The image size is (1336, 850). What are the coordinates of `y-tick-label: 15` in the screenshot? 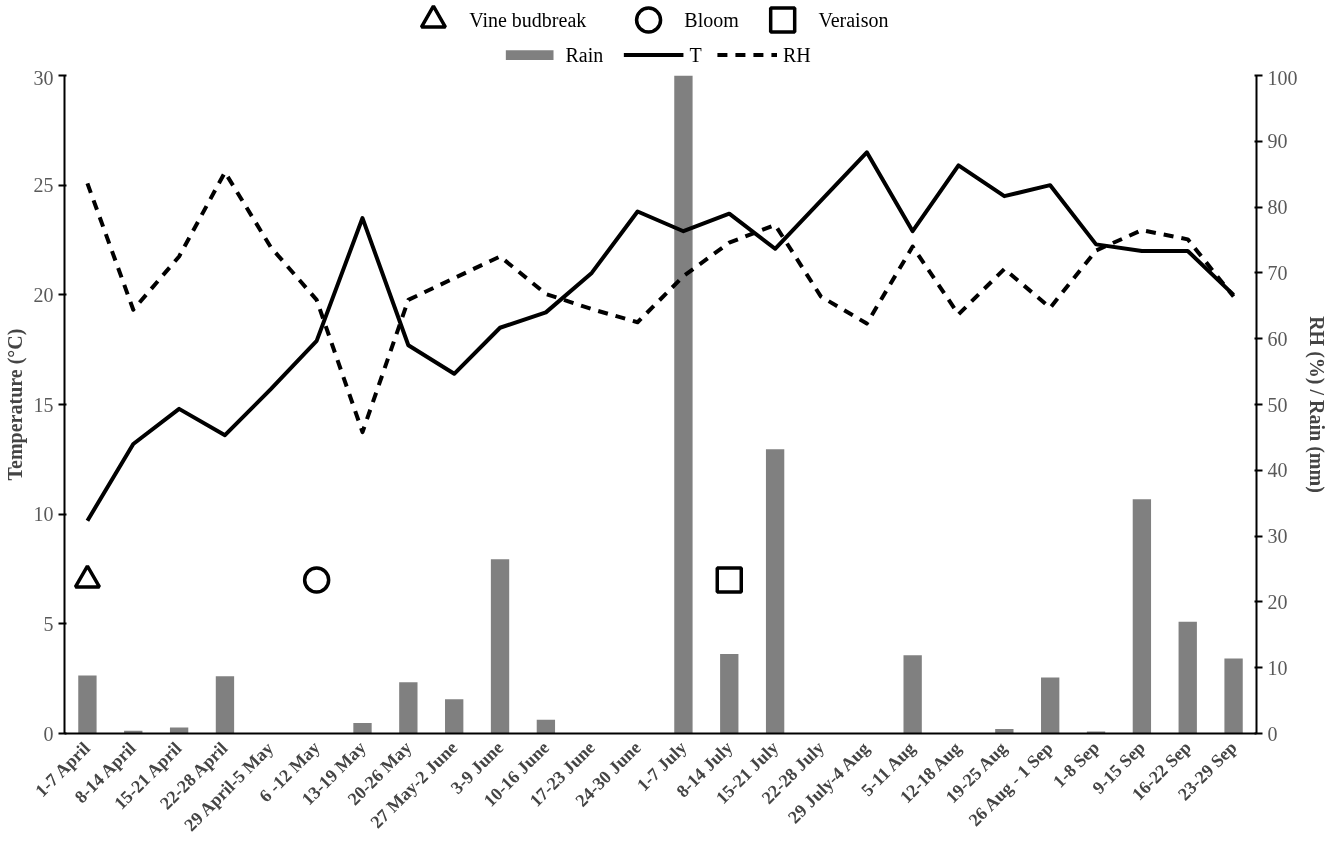 It's located at (43, 404).